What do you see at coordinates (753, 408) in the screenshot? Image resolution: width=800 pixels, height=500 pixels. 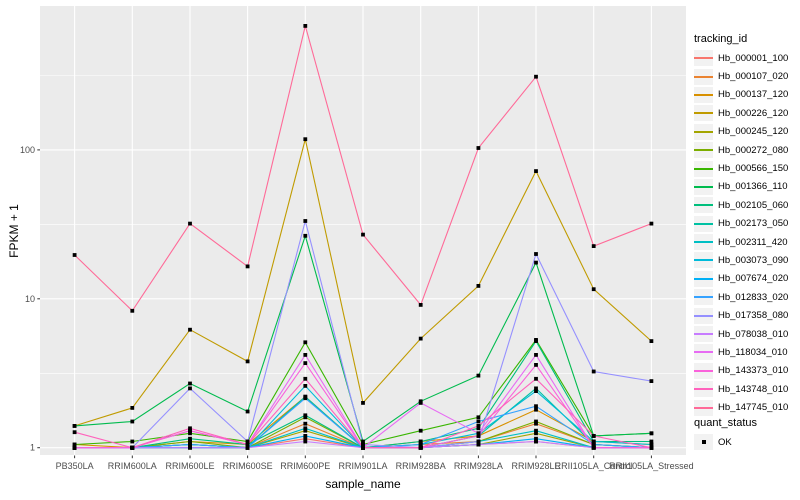 I see `legend-label: Hb_147745_010` at bounding box center [753, 408].